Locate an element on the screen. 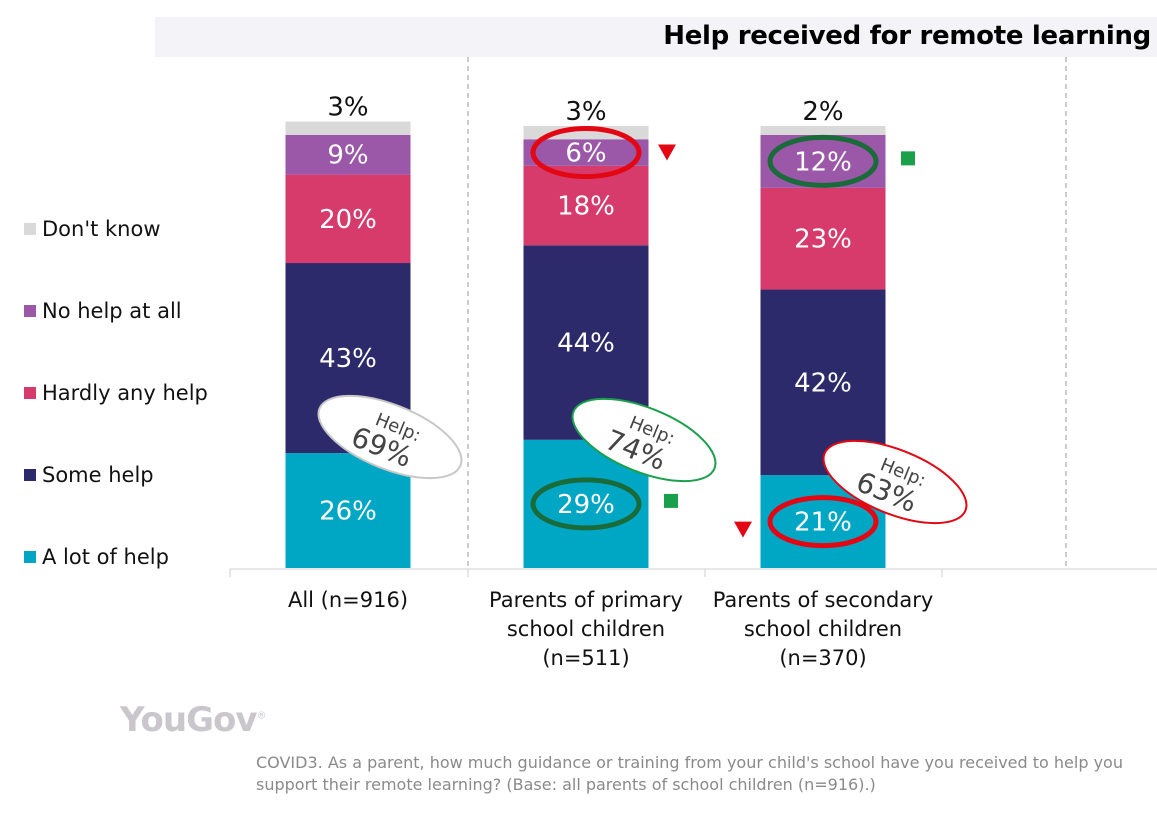 The height and width of the screenshot is (816, 1157). category-label: Parents of primary school children (n=511) is located at coordinates (586, 629).